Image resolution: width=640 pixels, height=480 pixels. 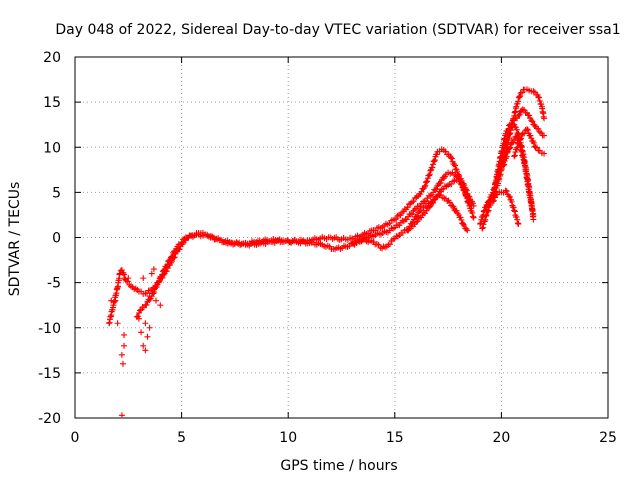 What do you see at coordinates (505, 207) in the screenshot?
I see `series-track-h` at bounding box center [505, 207].